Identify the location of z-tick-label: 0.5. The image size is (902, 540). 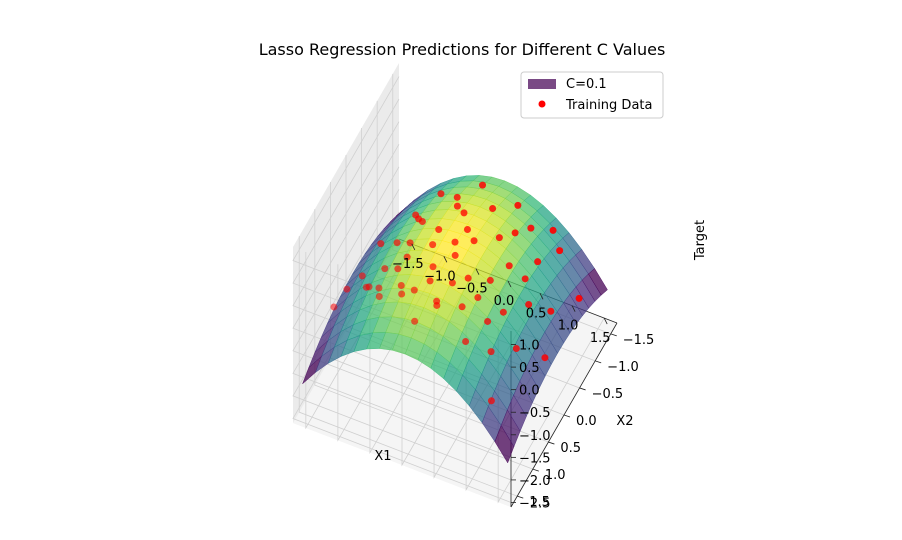
(529, 368).